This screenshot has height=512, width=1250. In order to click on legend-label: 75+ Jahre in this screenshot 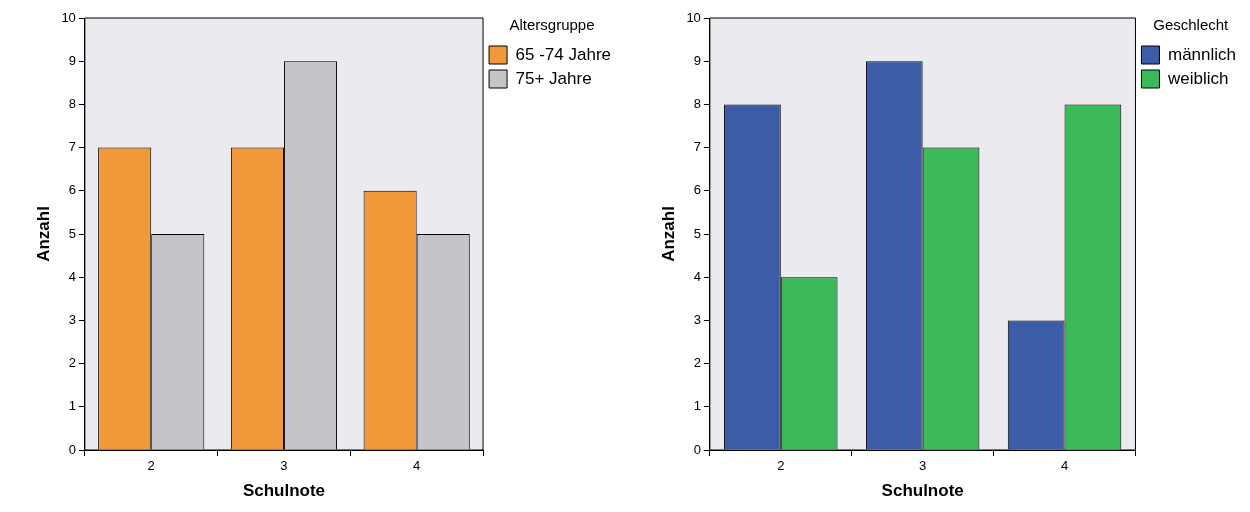, I will do `click(553, 78)`.